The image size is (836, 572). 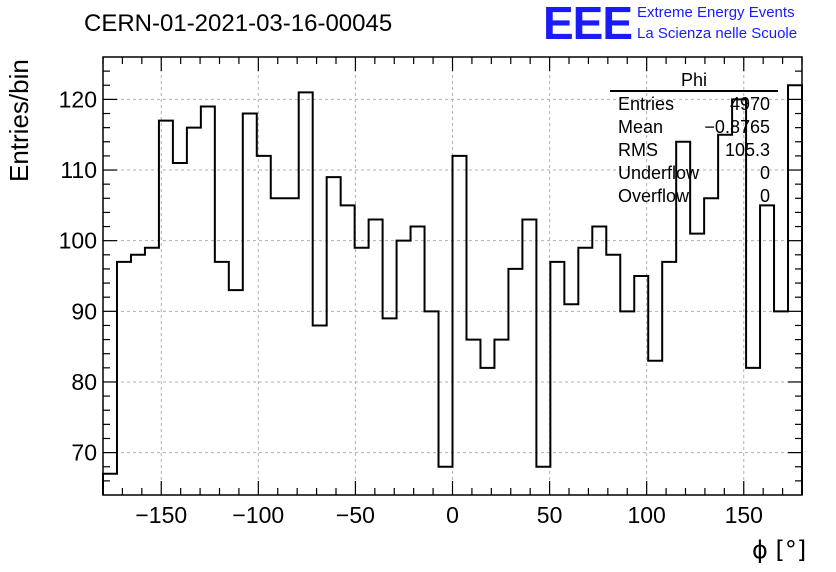 What do you see at coordinates (716, 12) in the screenshot?
I see `logo-text-line1: Extreme Energy Events` at bounding box center [716, 12].